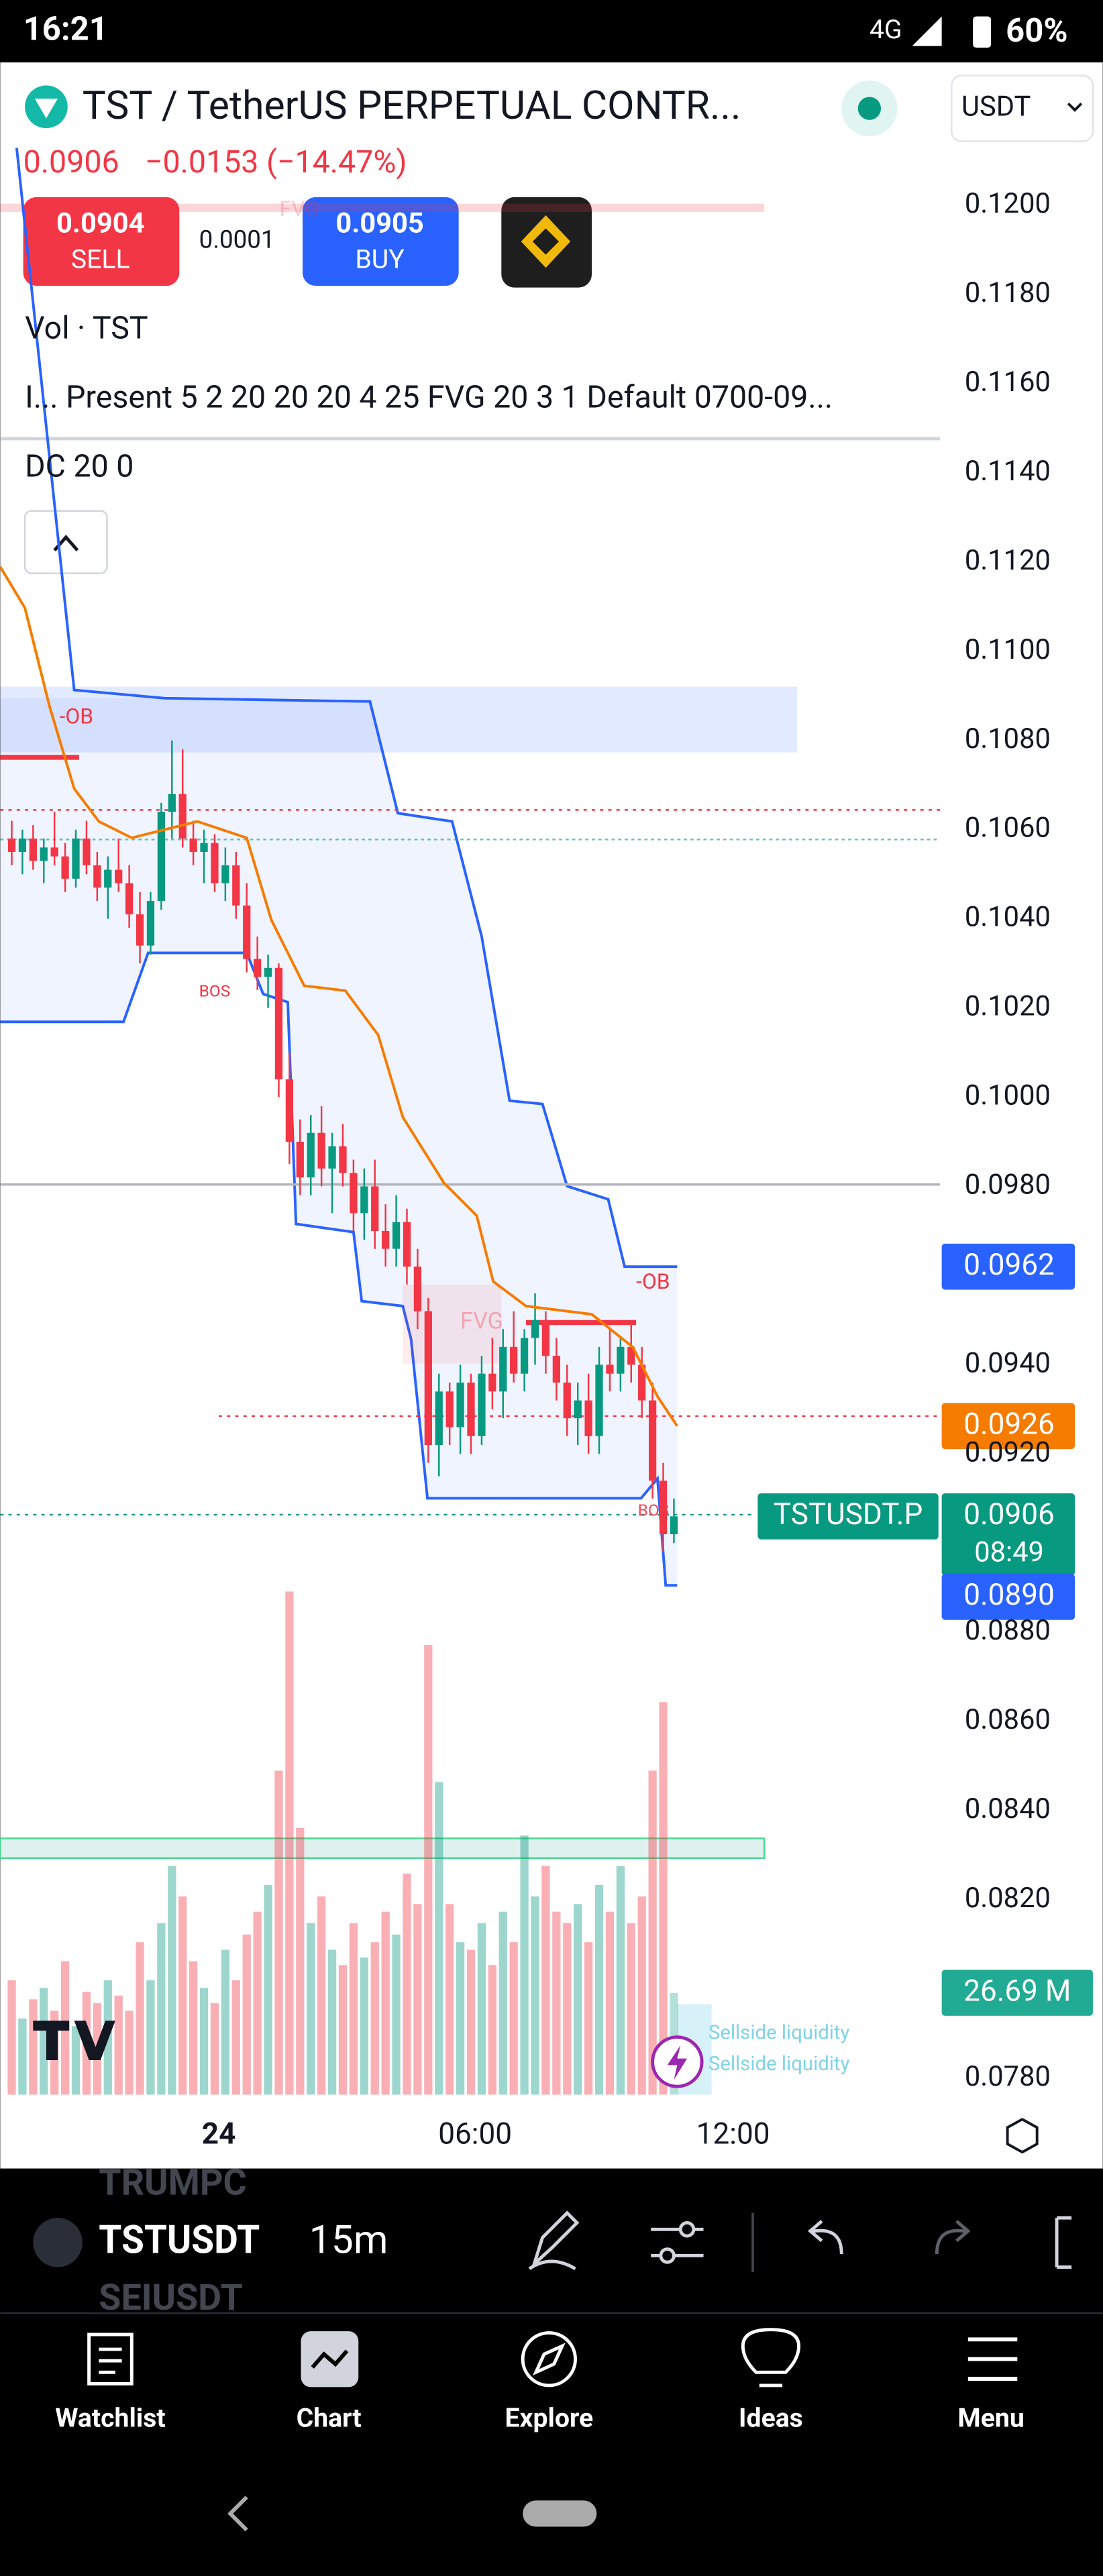  Describe the element at coordinates (238, 2514) in the screenshot. I see `system-back` at that location.